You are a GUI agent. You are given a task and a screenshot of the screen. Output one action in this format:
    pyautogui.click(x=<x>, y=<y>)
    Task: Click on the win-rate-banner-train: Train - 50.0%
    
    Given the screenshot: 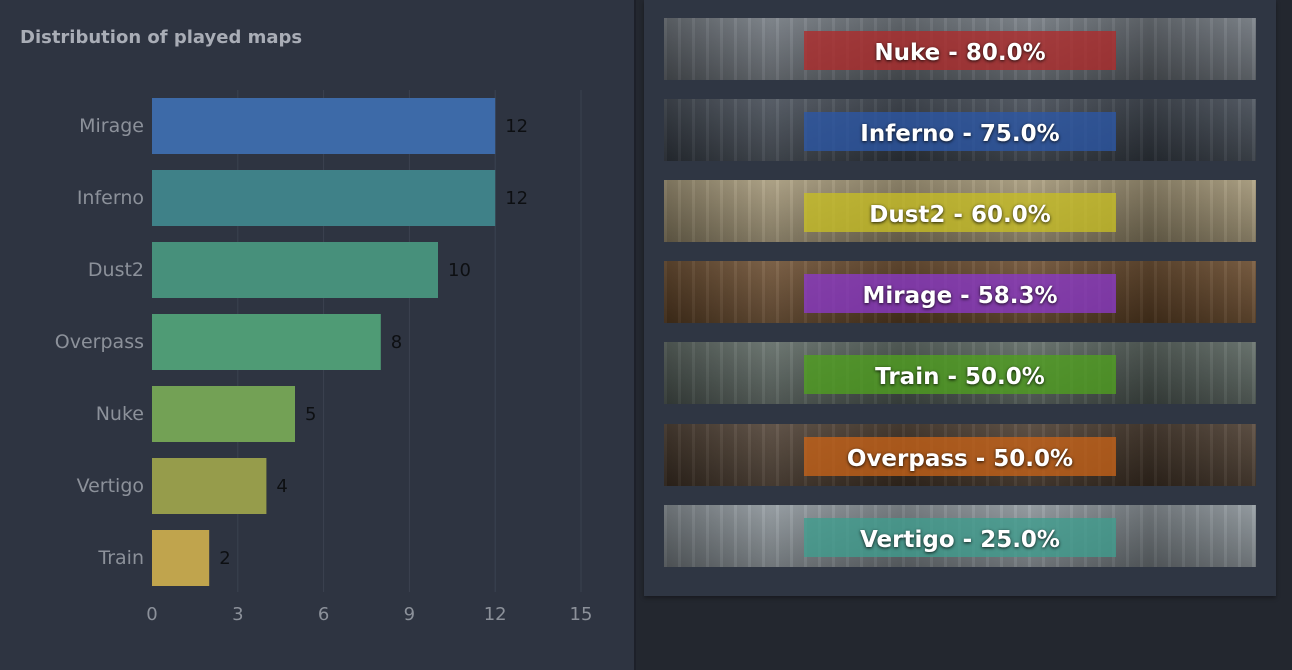 What is the action you would take?
    pyautogui.click(x=960, y=373)
    